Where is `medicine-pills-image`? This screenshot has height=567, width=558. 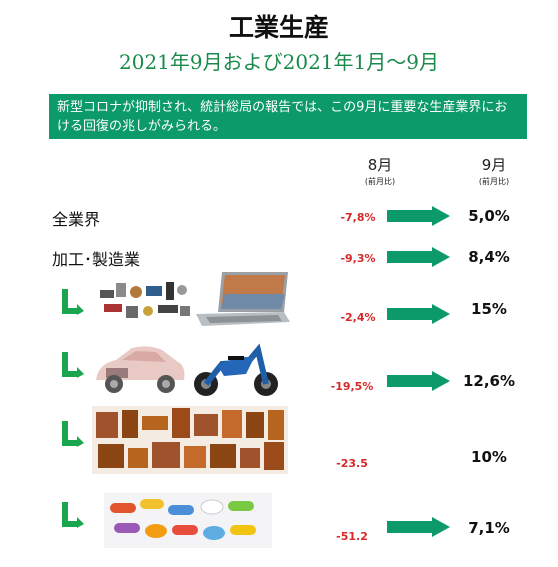 medicine-pills-image is located at coordinates (188, 520).